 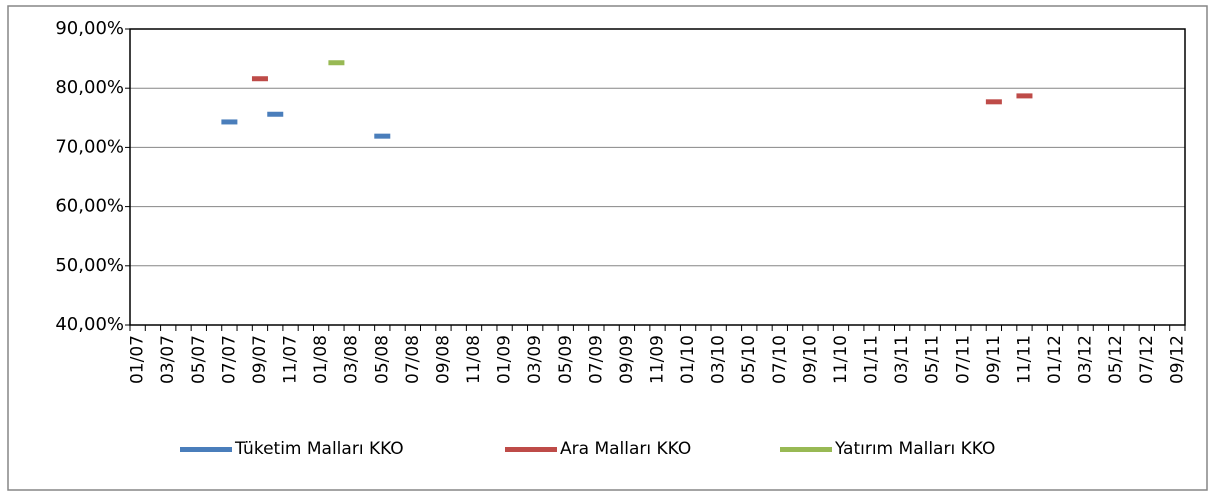 I want to click on legend-label: Yatırım Malları KKO, so click(x=914, y=449).